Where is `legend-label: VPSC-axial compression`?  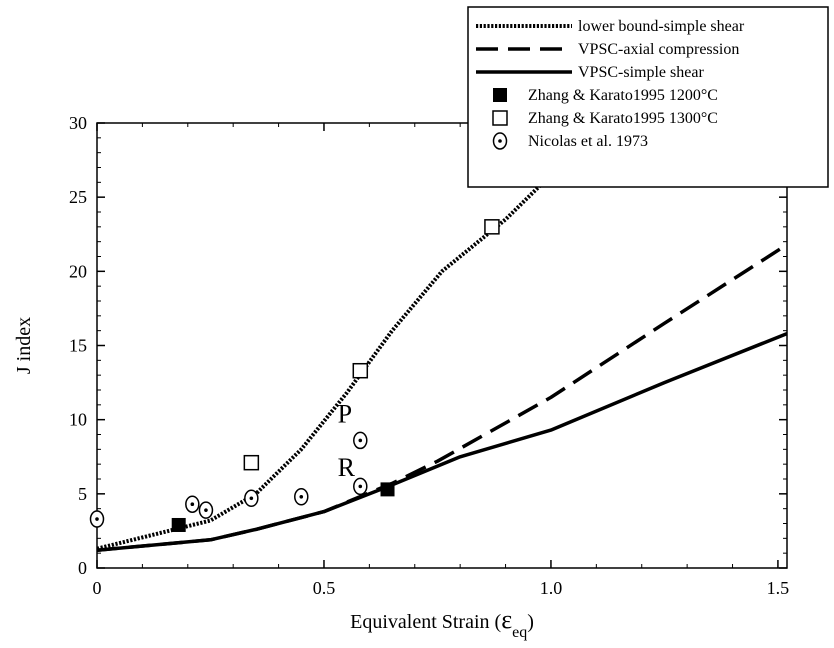
legend-label: VPSC-axial compression is located at coordinates (658, 49).